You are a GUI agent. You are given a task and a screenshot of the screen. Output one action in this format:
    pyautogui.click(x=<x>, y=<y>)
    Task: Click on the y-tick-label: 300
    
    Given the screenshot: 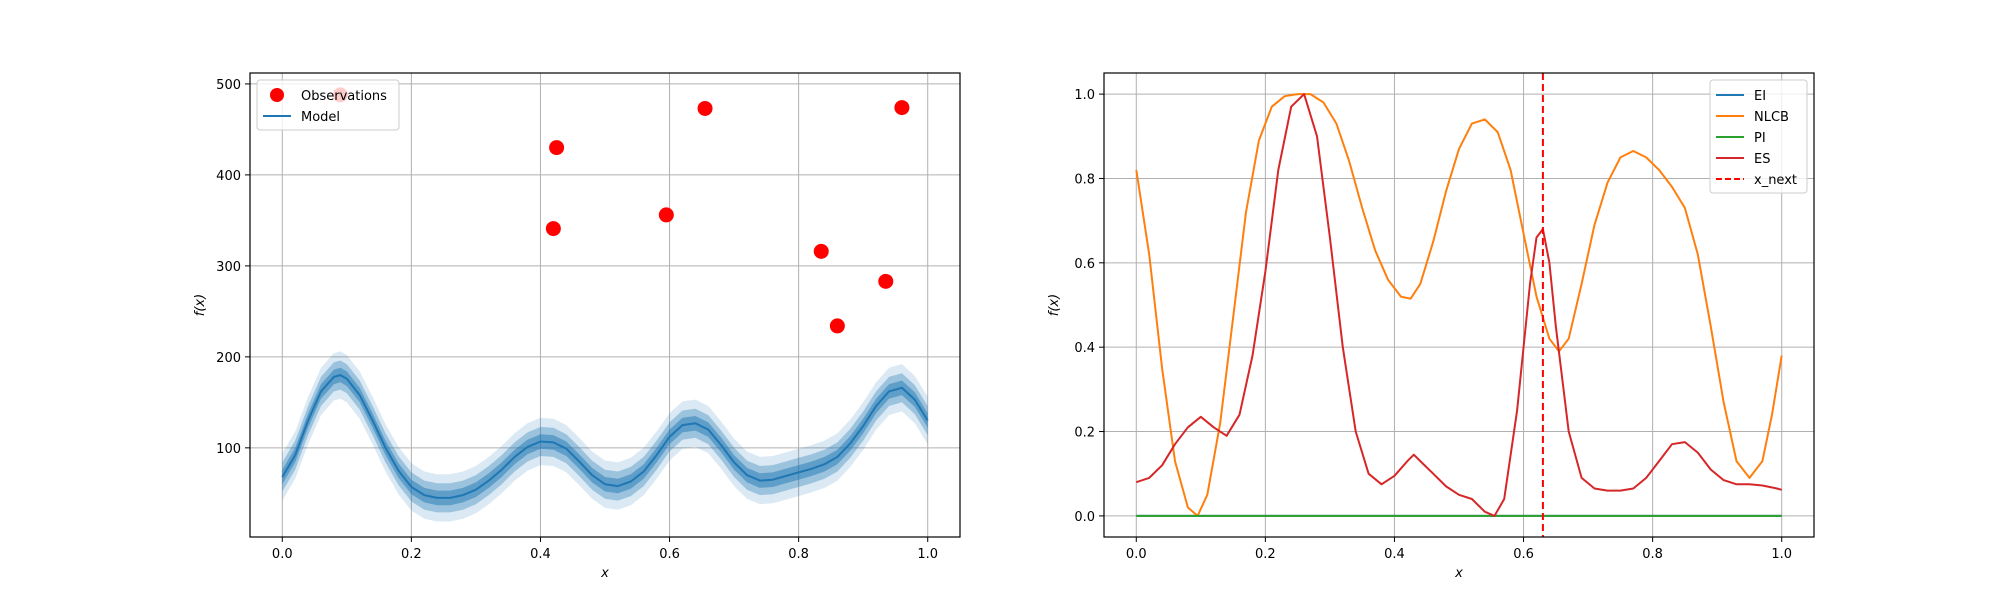 What is the action you would take?
    pyautogui.click(x=228, y=267)
    